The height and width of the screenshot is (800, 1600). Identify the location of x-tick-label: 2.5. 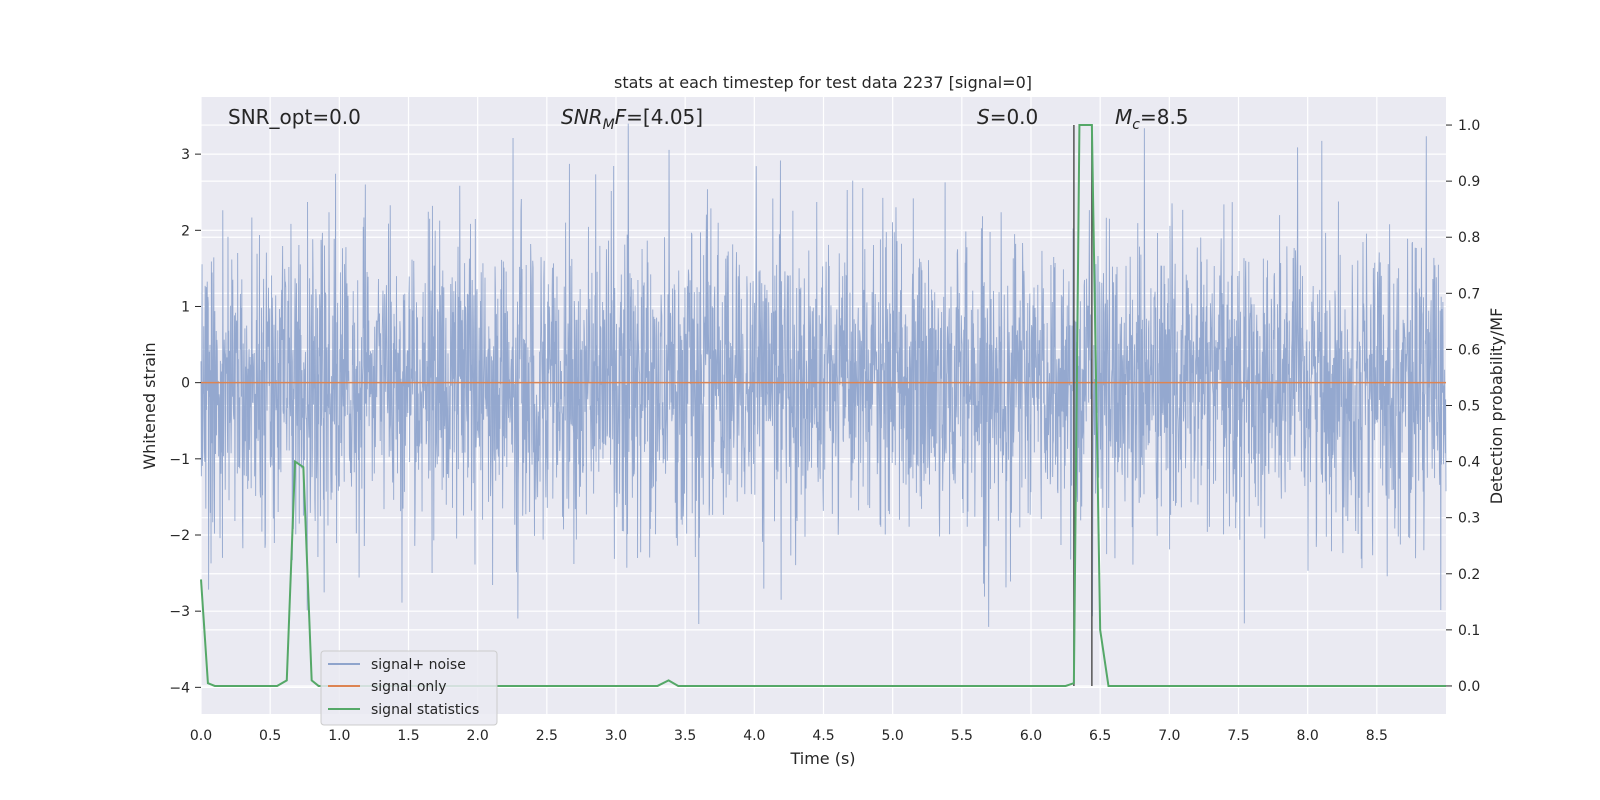
(547, 736).